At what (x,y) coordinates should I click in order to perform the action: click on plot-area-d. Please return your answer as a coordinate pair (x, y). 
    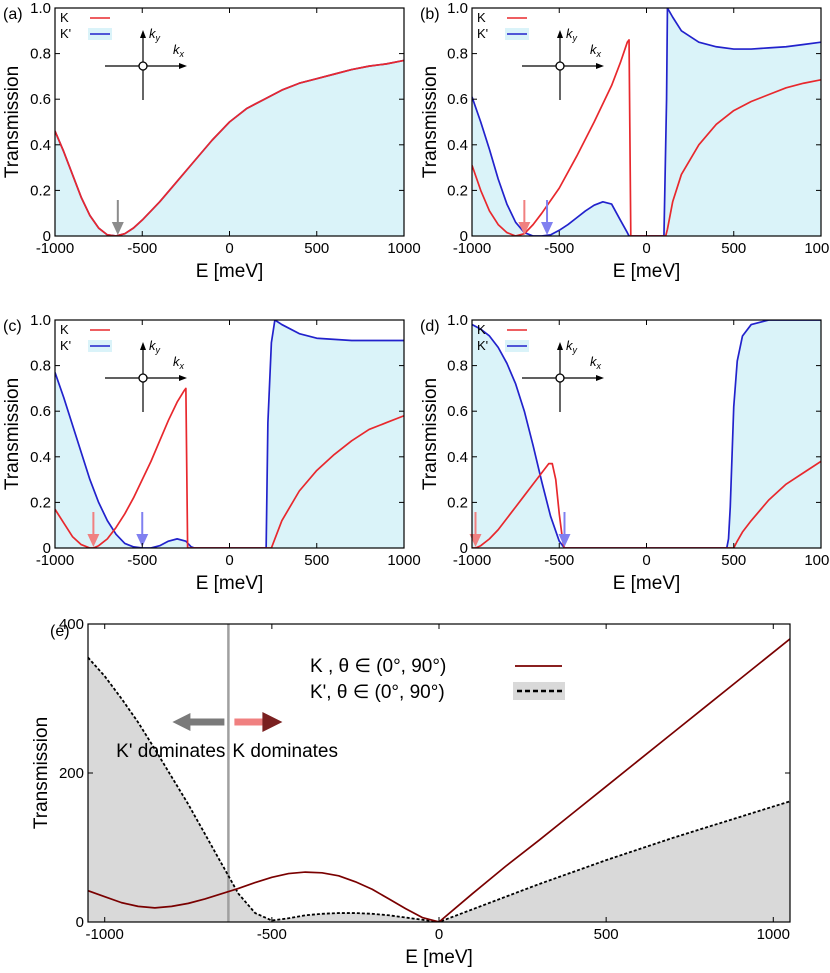
    Looking at the image, I should click on (646, 434).